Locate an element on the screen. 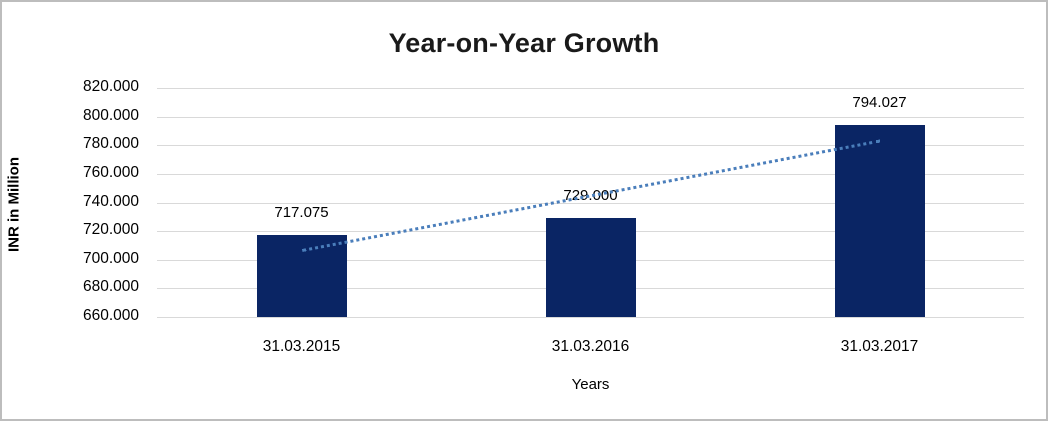  y-axis-tick-label: 820.000 is located at coordinates (110, 86).